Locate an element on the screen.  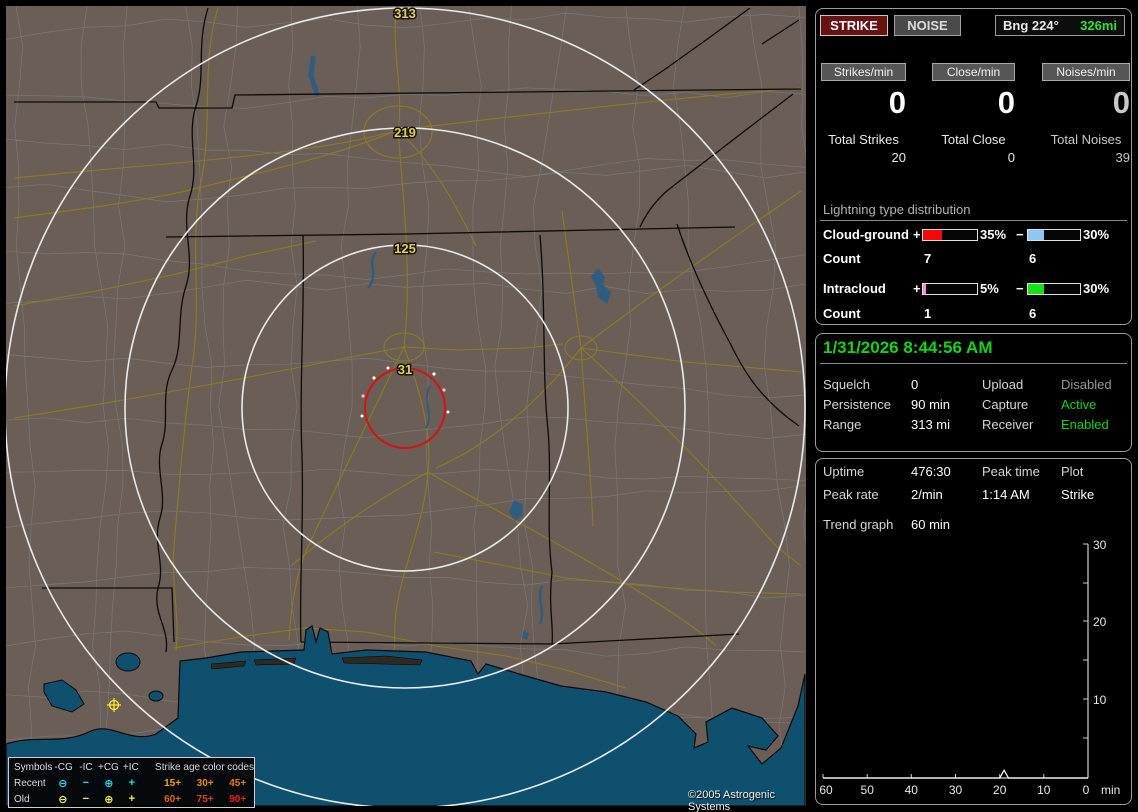
xtick-60: 60 is located at coordinates (826, 790).